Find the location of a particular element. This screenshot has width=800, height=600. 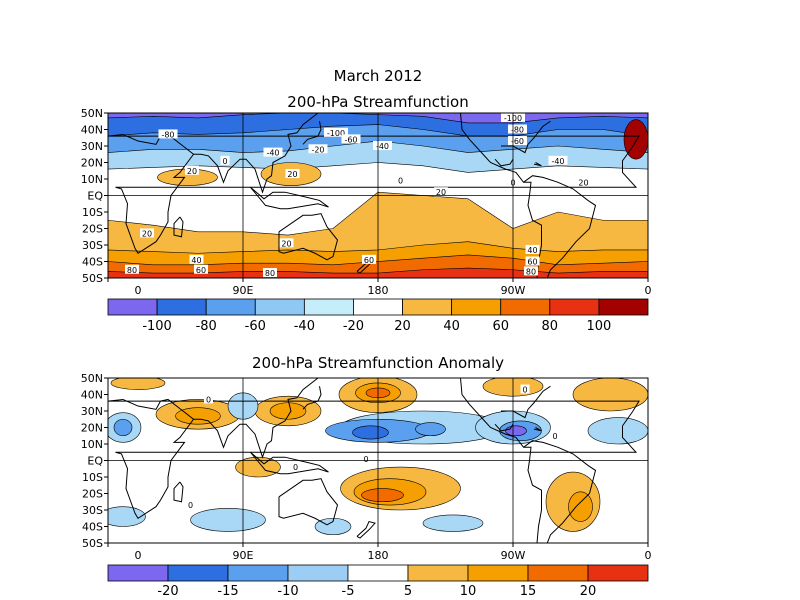

contour-label: 60 is located at coordinates (201, 270).